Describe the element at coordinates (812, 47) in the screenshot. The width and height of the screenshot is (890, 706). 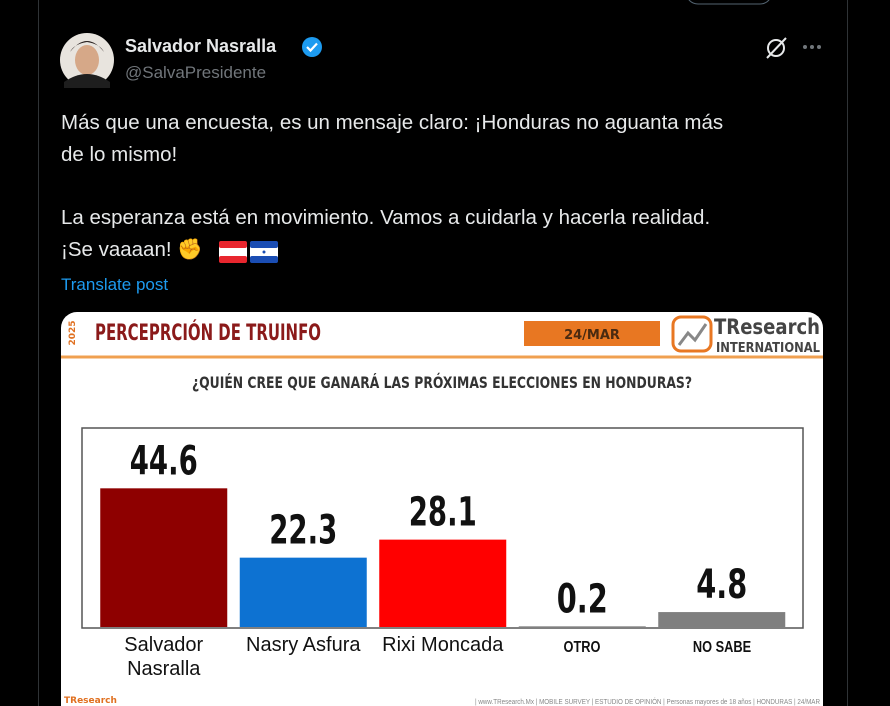
I see `more-icon` at that location.